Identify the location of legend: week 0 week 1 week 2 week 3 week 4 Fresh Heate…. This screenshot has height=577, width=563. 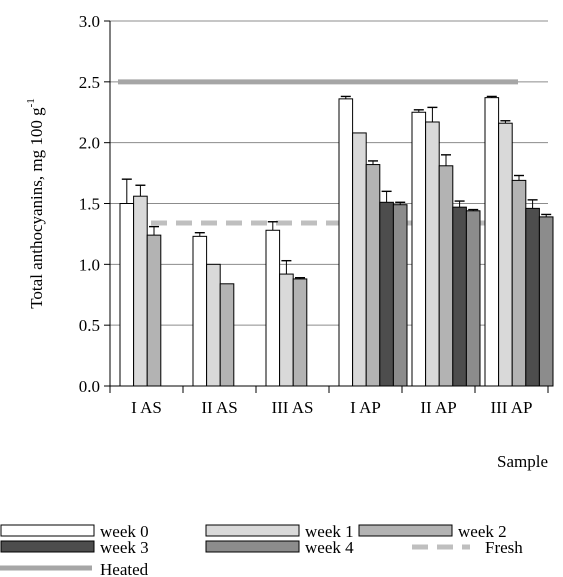
(261, 549).